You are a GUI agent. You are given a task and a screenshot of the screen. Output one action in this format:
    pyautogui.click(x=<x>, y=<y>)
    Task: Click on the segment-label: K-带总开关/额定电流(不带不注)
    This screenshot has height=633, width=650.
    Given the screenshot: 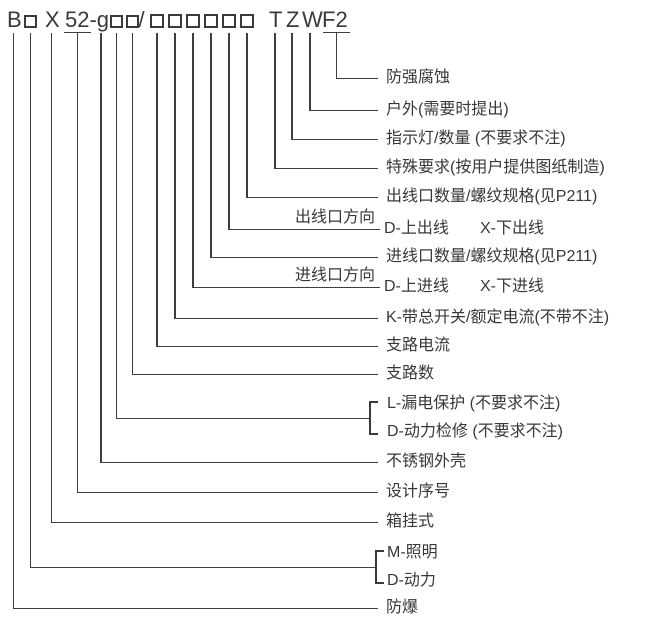 What is the action you would take?
    pyautogui.click(x=498, y=317)
    